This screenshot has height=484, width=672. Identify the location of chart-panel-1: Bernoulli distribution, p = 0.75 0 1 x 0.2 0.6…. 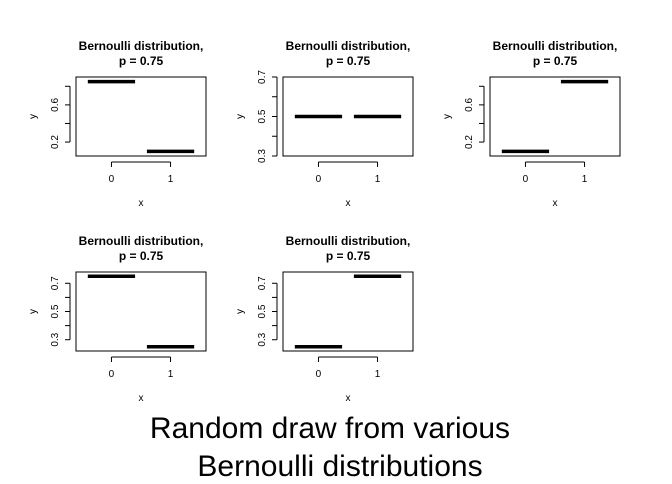
(117, 124).